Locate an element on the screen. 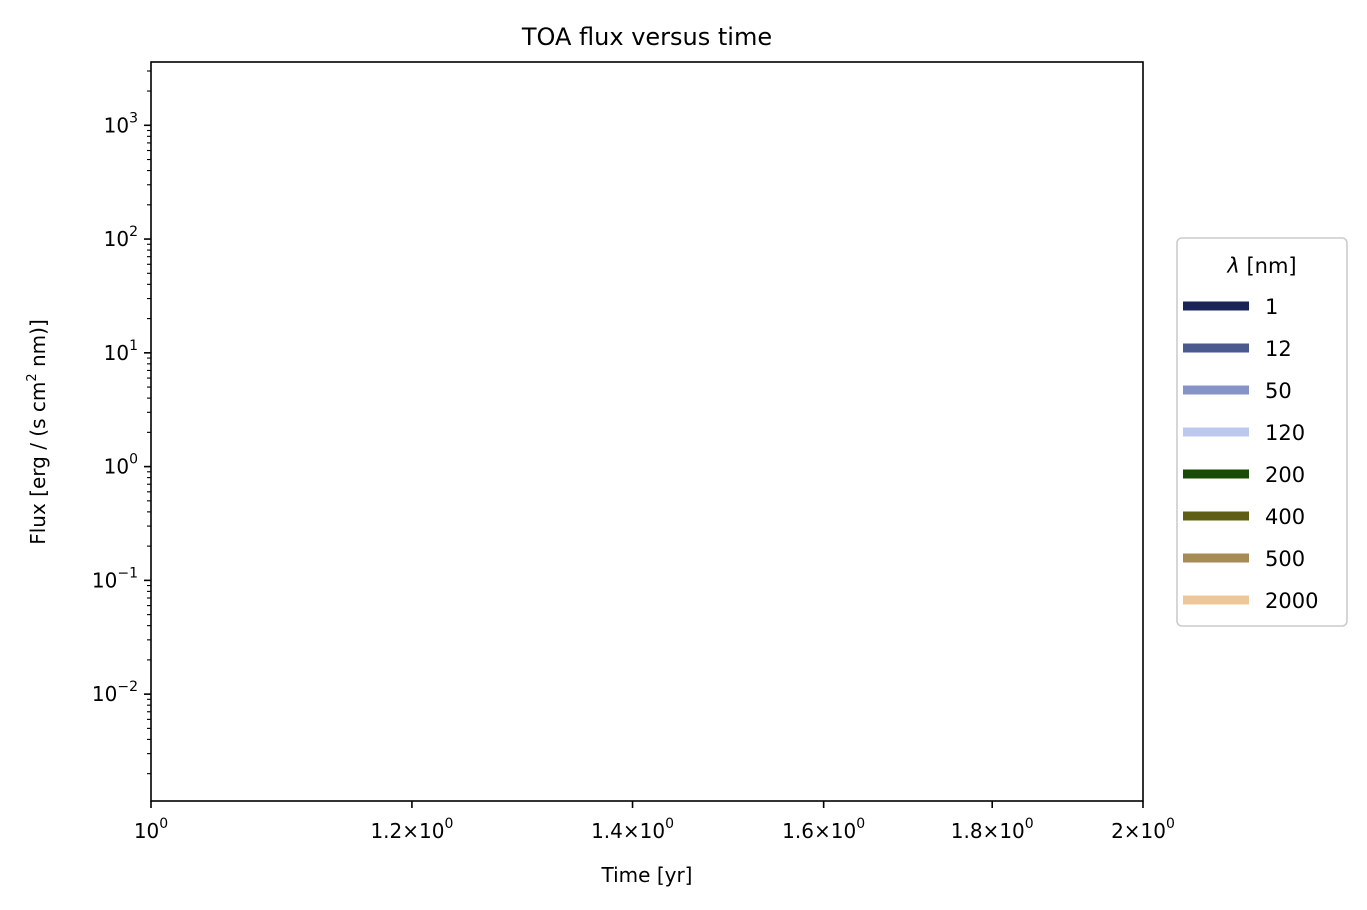 The width and height of the screenshot is (1367, 910). y-axis-label-tail: nm)] is located at coordinates (38, 346).